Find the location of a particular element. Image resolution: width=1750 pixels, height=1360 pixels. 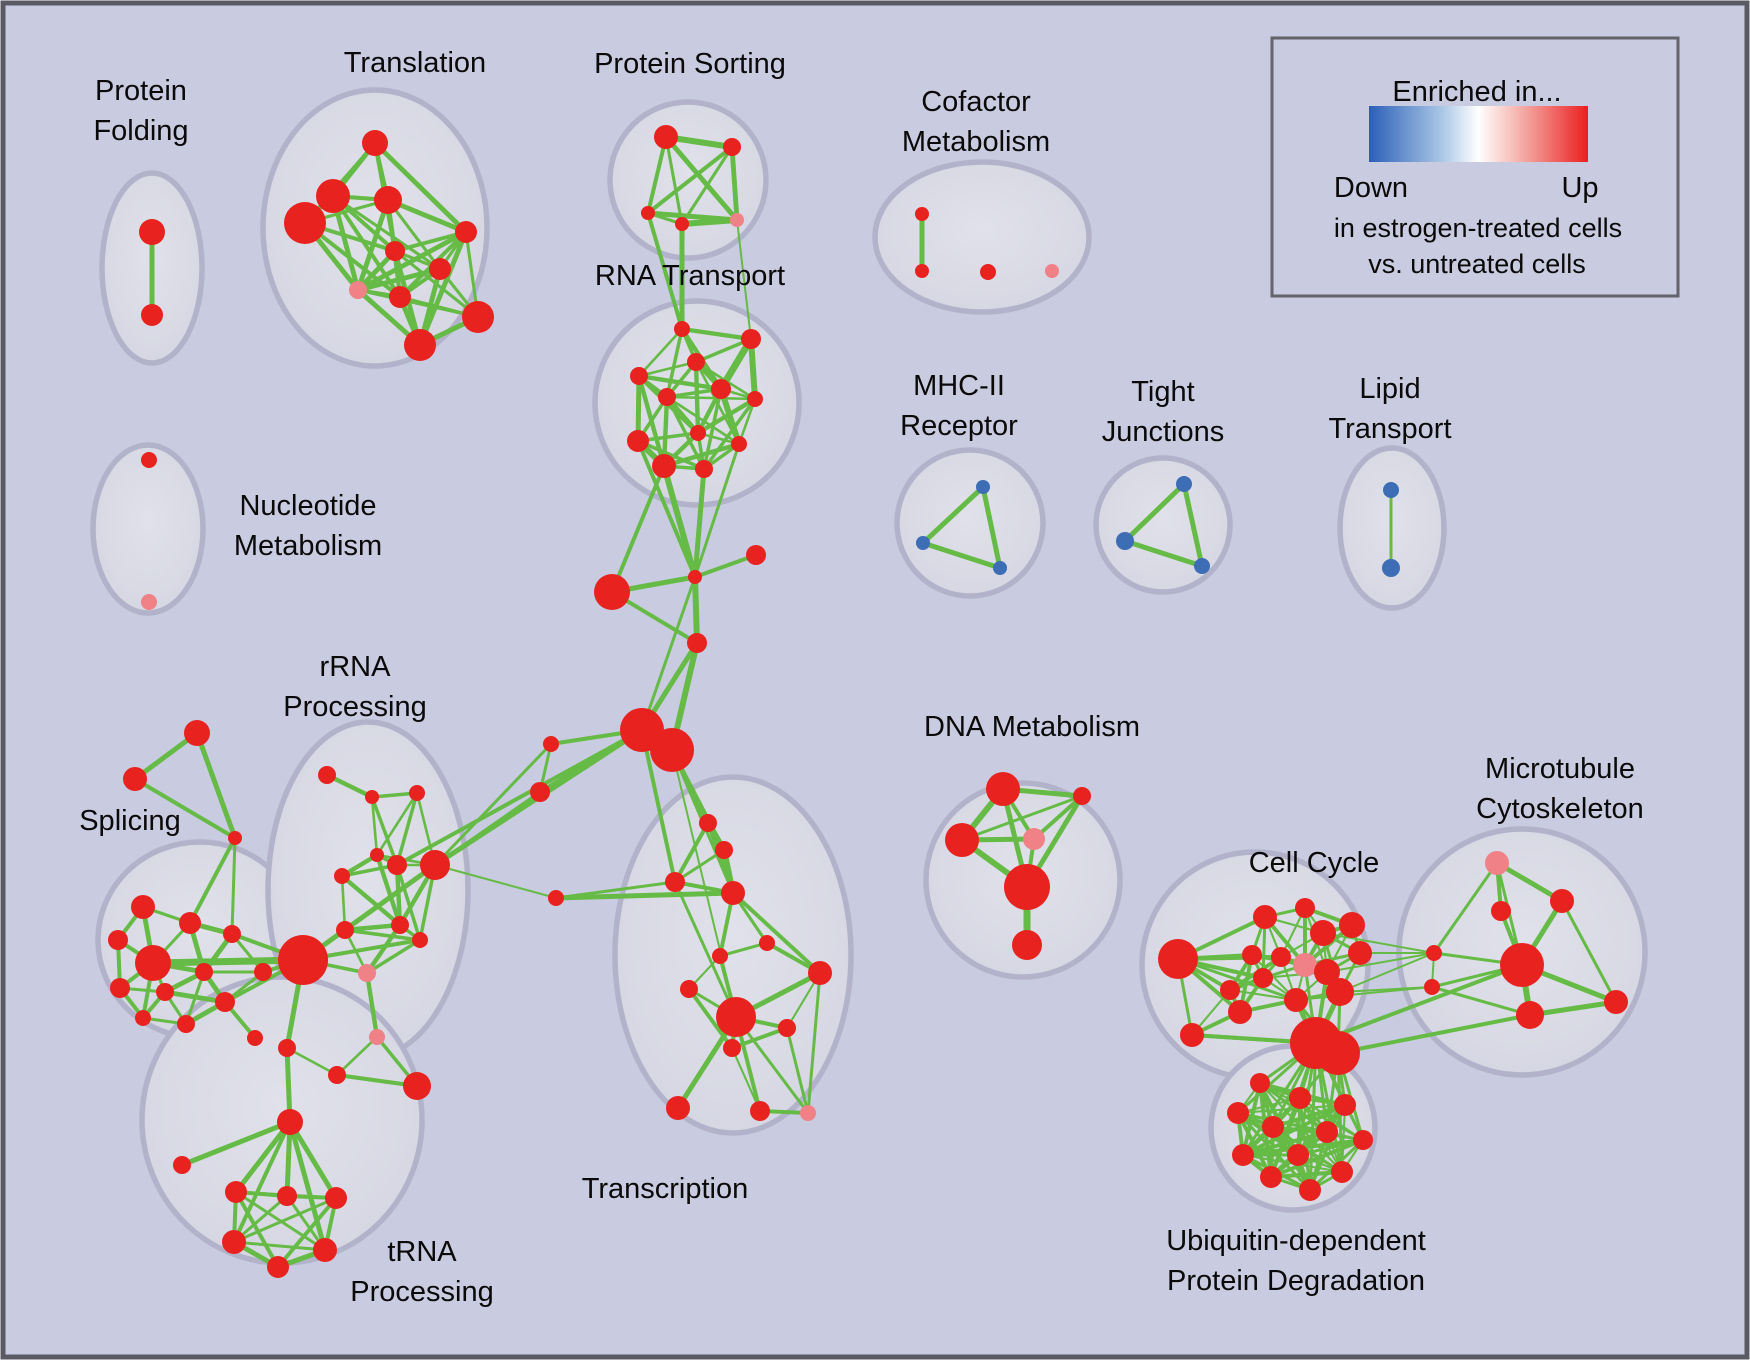

label-lipid-transport: Lipid Transport is located at coordinates (1389, 409).